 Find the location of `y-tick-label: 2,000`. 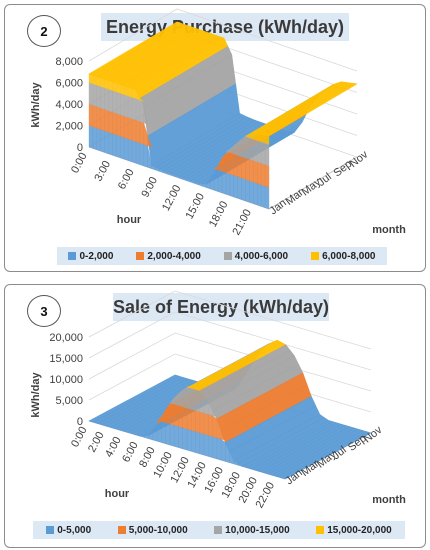

y-tick-label: 2,000 is located at coordinates (69, 127).